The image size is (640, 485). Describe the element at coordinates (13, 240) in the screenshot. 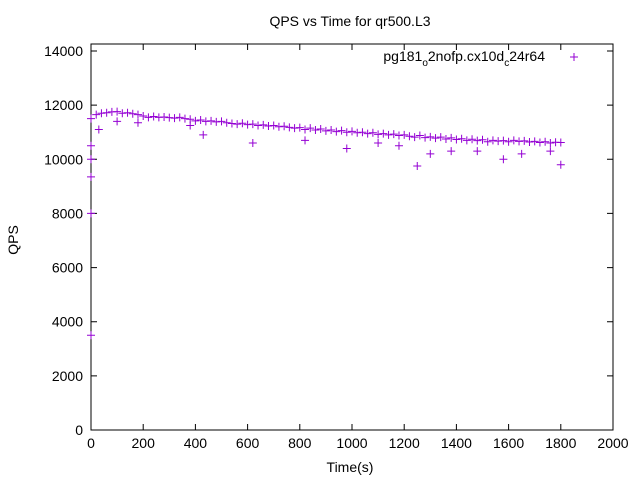

I see `y-axis-label: QPS` at that location.